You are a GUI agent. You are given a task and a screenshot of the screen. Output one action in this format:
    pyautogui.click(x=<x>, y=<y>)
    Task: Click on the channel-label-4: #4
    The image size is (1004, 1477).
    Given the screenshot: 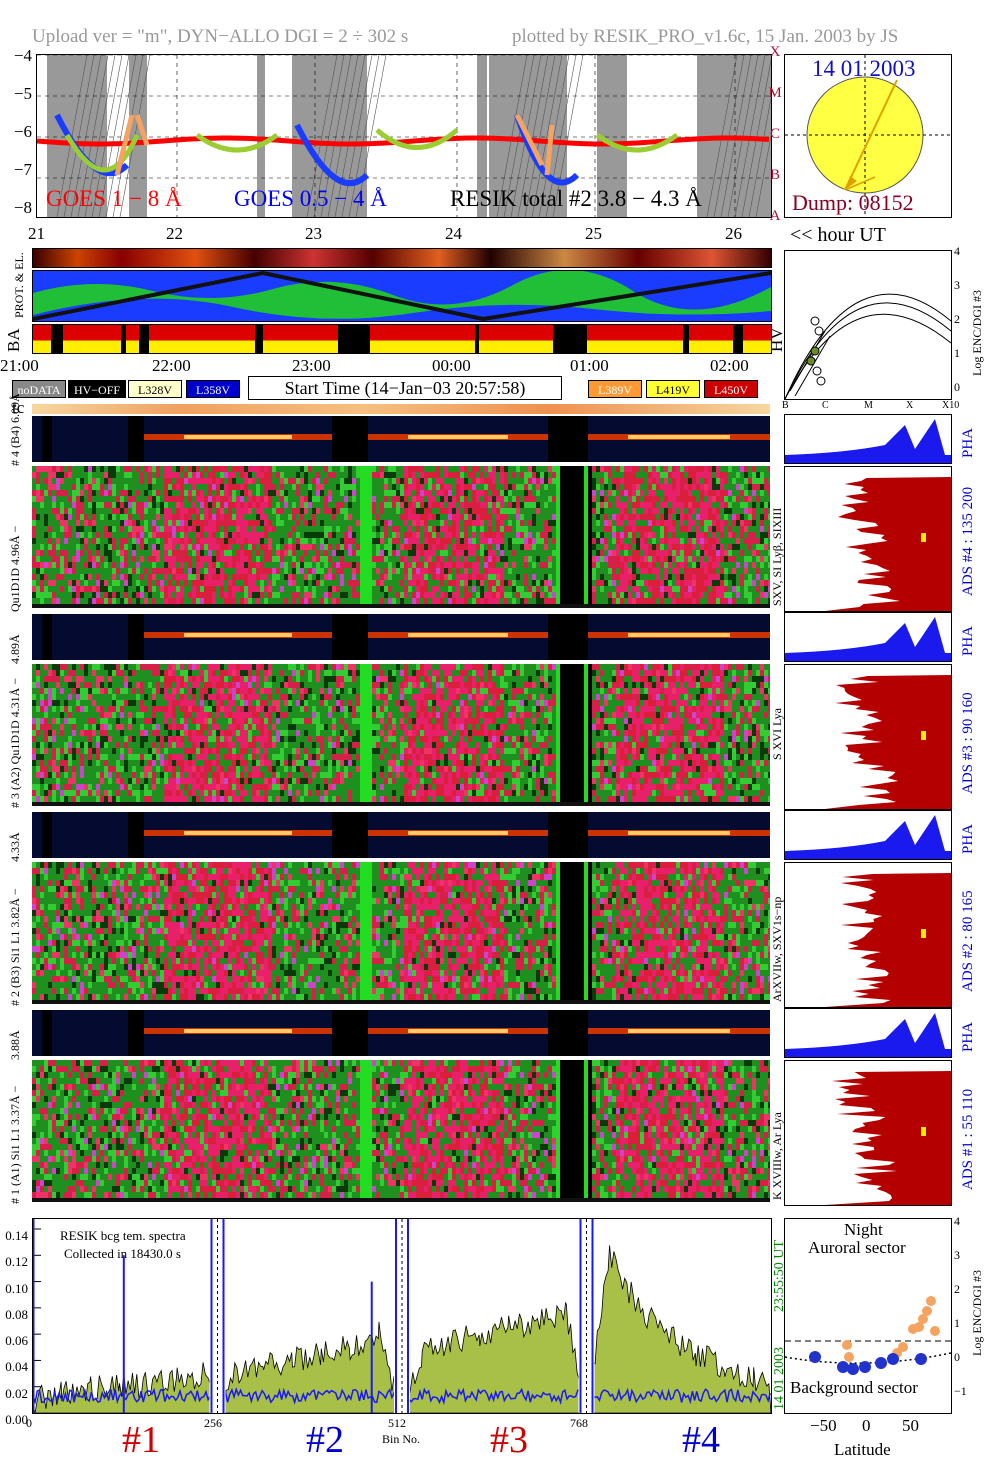 What is the action you would take?
    pyautogui.click(x=701, y=1440)
    